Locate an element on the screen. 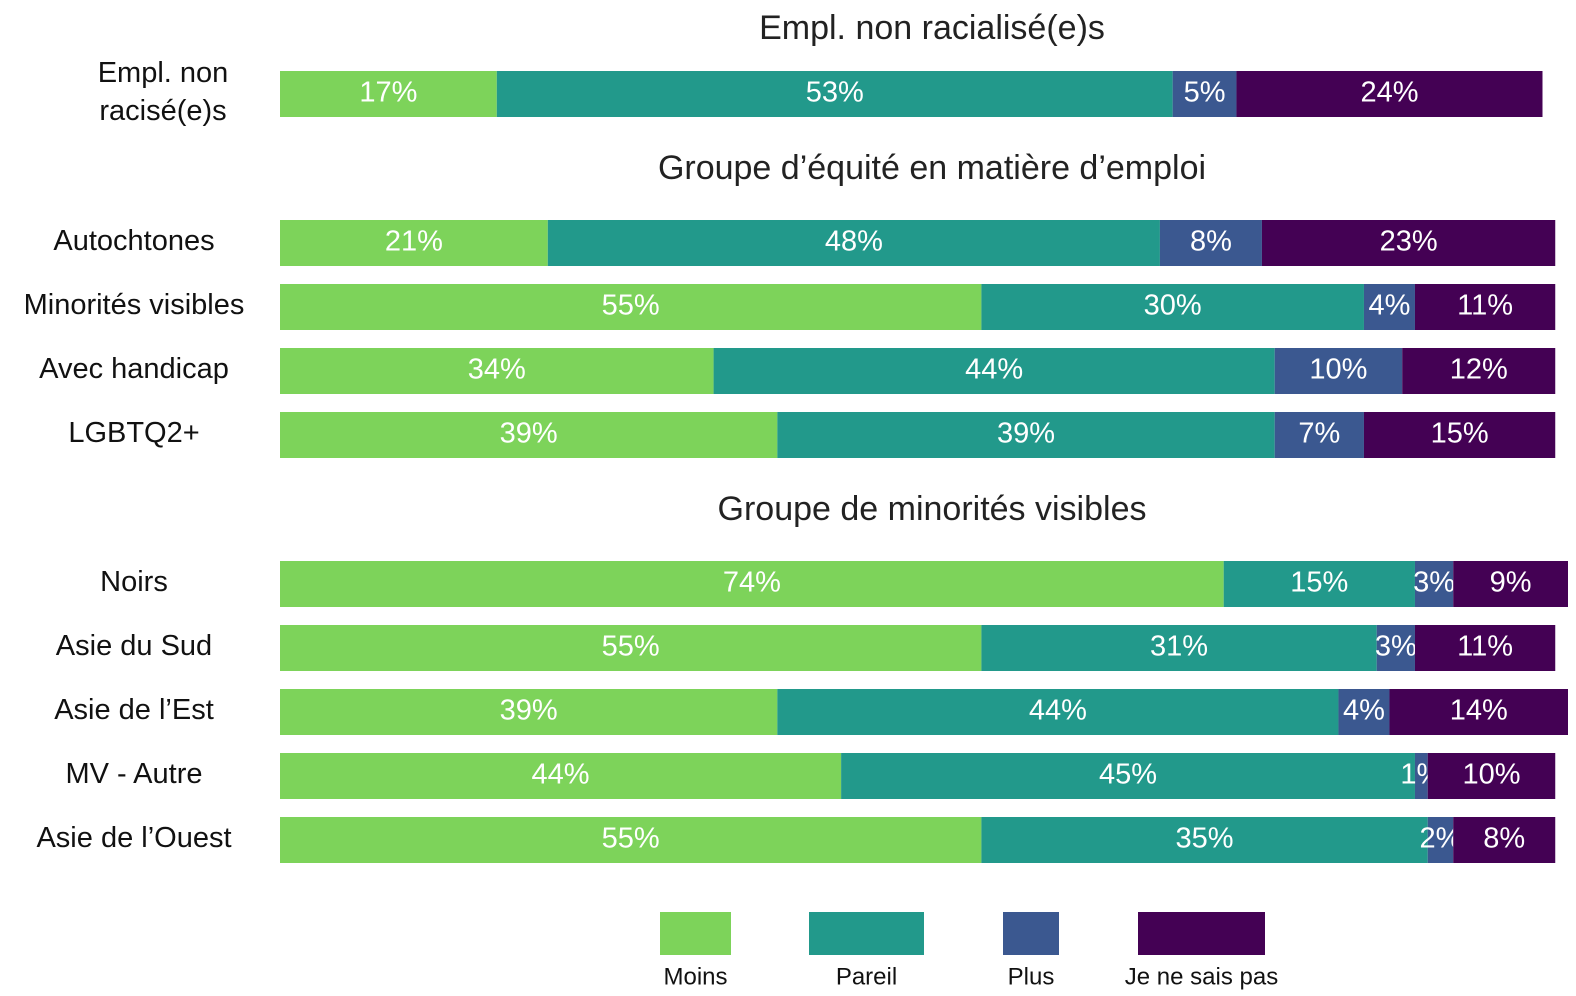 The height and width of the screenshot is (996, 1576). category-label: LGBTQ2+ is located at coordinates (134, 433).